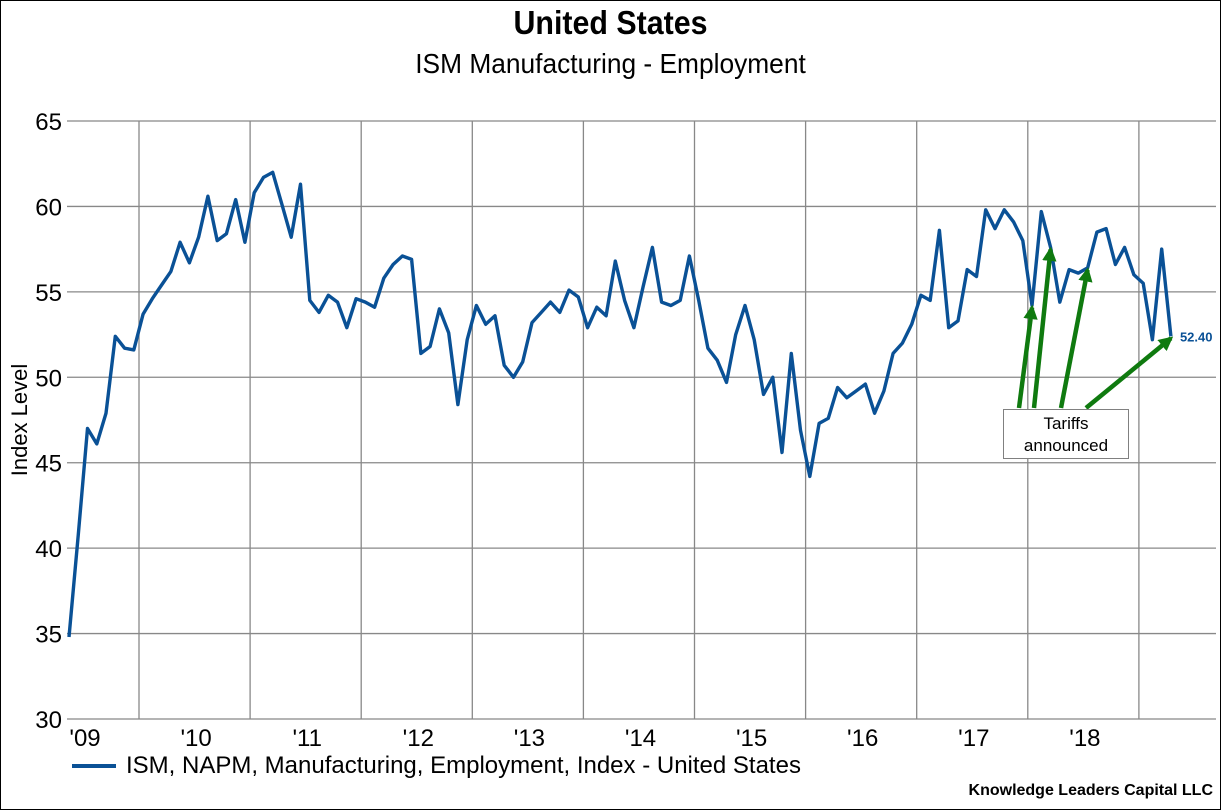 This screenshot has height=810, width=1221. I want to click on x-tick-label: '09, so click(84, 738).